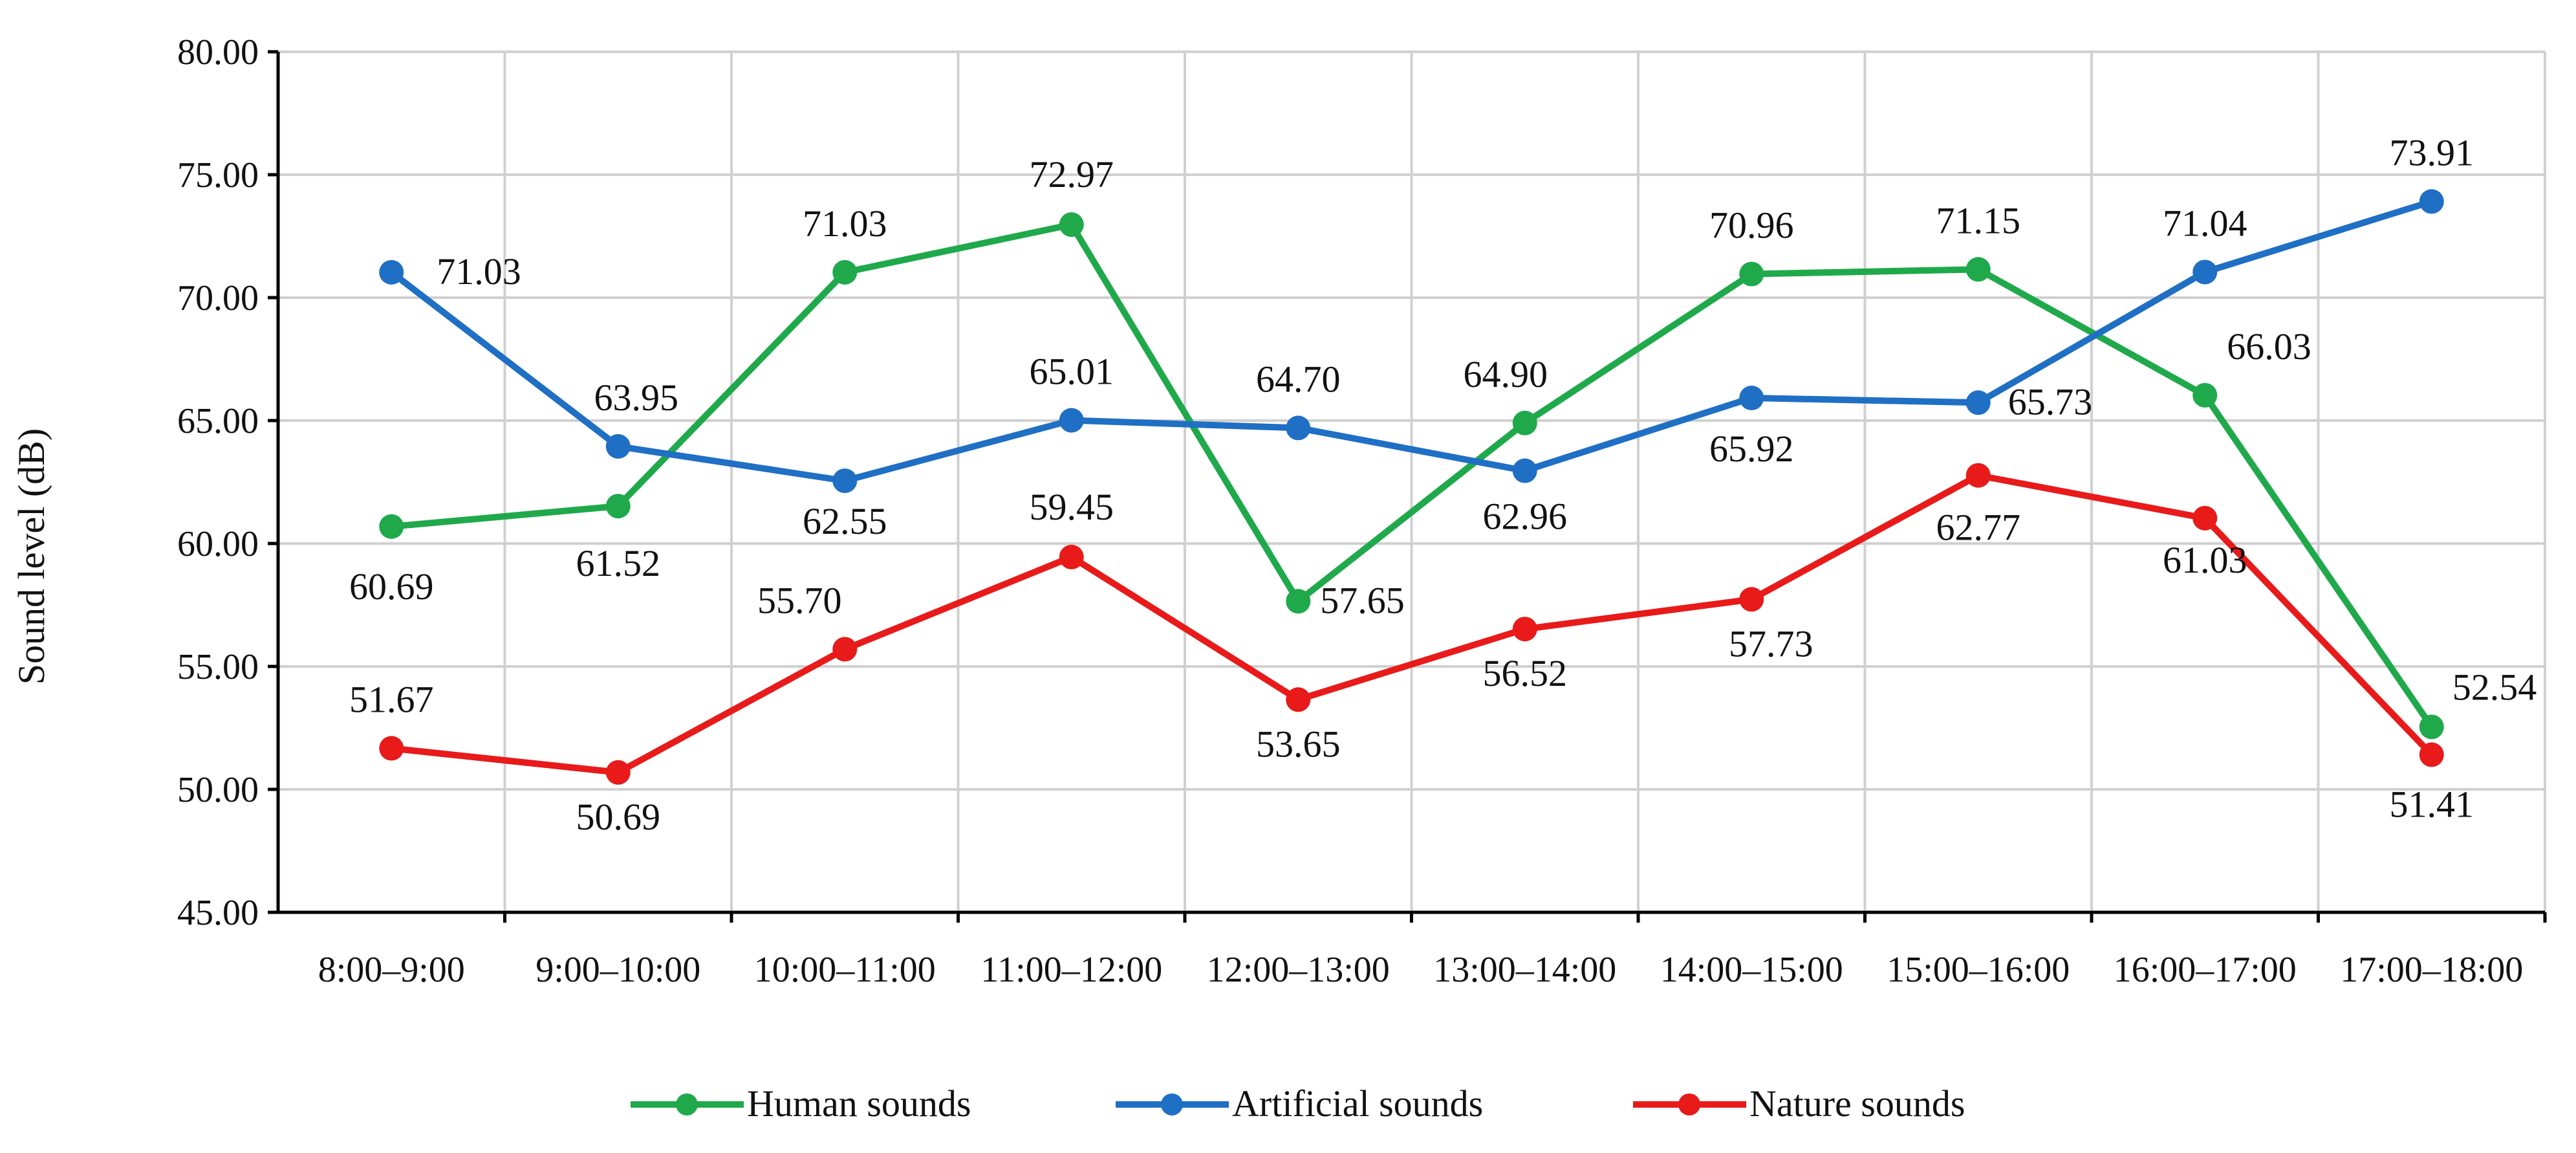  I want to click on data-label-nature-sounds: 53.65, so click(1298, 744).